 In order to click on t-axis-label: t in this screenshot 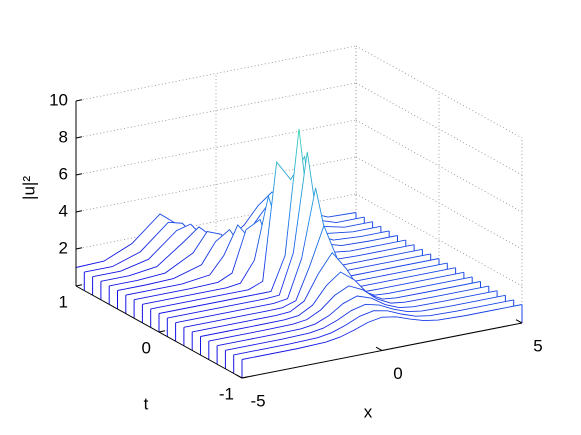, I will do `click(146, 403)`.